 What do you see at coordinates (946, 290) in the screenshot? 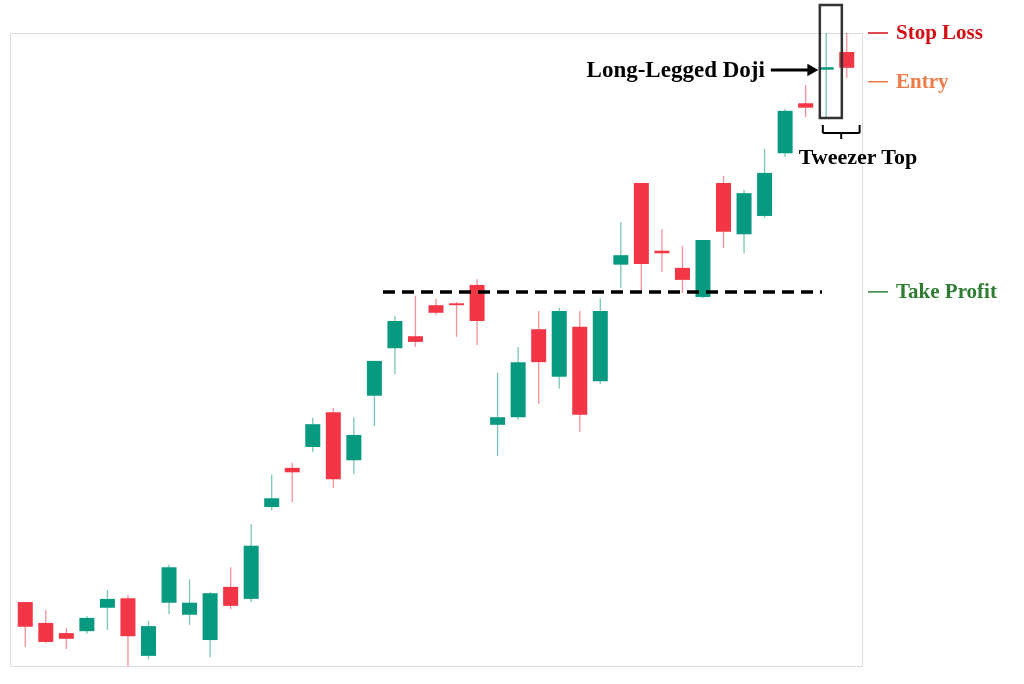
I see `ref-line-label: Take Profit` at bounding box center [946, 290].